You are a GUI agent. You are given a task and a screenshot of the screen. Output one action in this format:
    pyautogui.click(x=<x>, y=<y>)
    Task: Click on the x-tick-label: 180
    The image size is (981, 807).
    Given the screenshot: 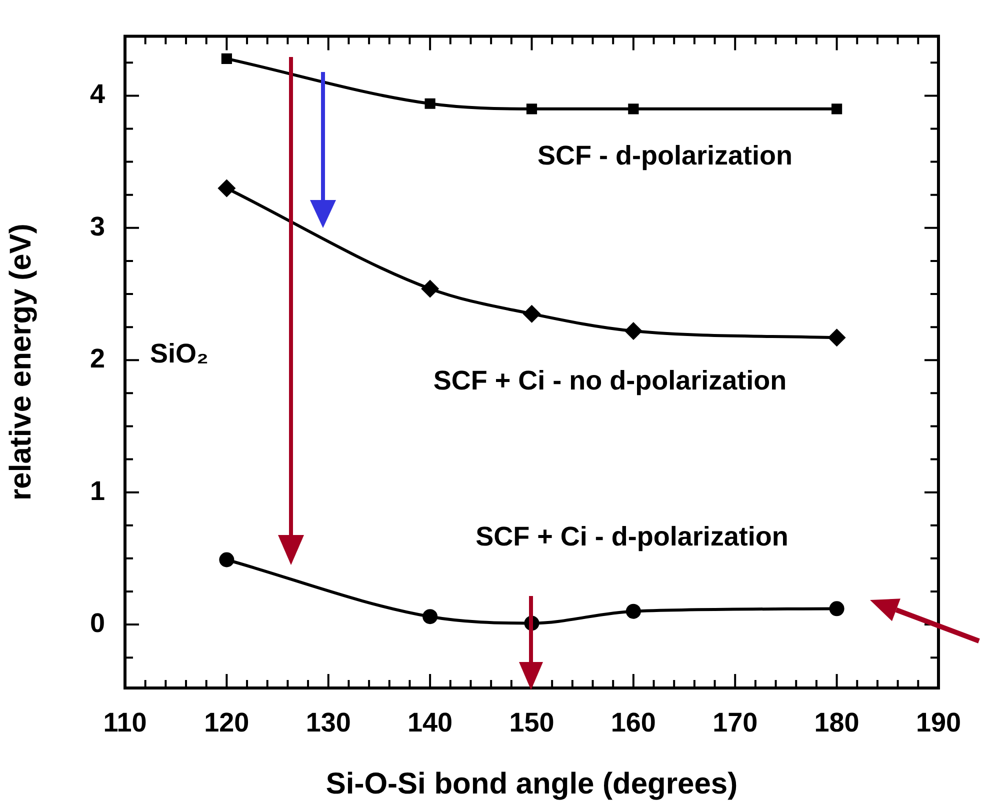 What is the action you would take?
    pyautogui.click(x=837, y=723)
    